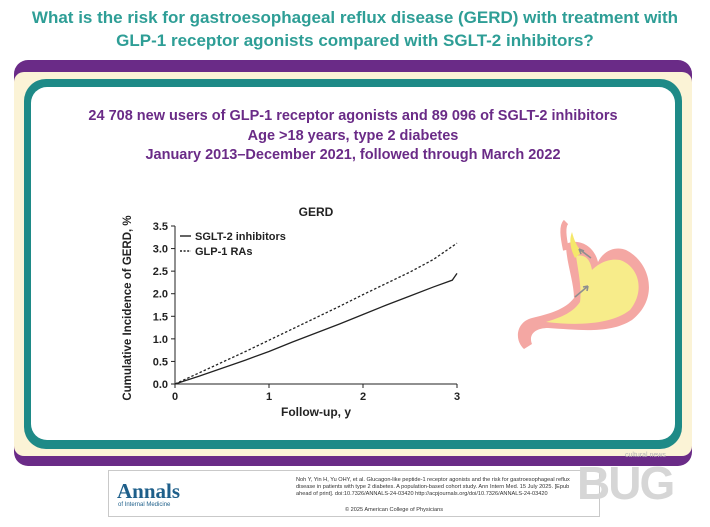 The image size is (710, 527). Describe the element at coordinates (223, 252) in the screenshot. I see `legend-label: GLP-1 RAs` at that location.